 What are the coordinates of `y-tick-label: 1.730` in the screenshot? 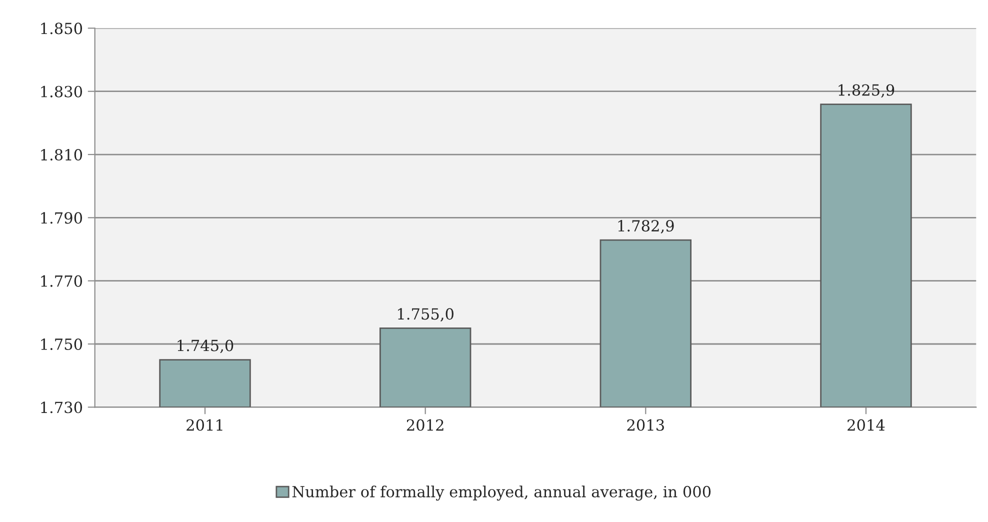 It's located at (61, 408).